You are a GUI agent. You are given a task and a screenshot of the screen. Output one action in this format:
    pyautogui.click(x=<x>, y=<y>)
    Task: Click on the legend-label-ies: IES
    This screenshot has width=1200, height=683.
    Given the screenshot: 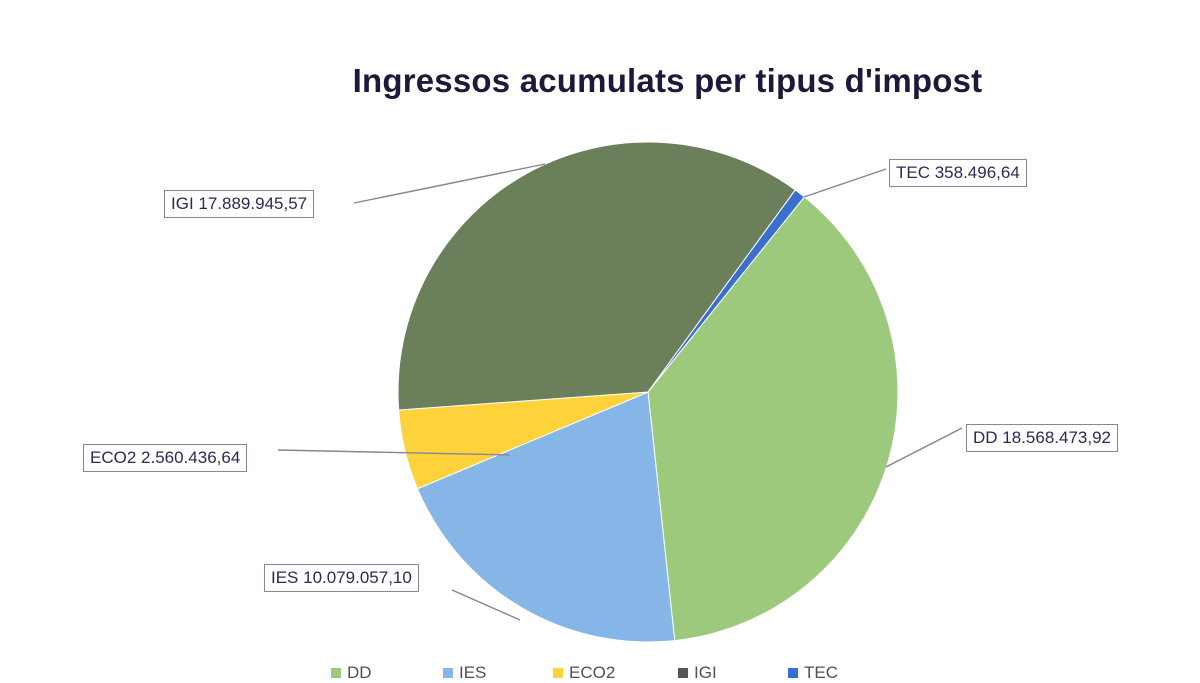 What is the action you would take?
    pyautogui.click(x=473, y=672)
    